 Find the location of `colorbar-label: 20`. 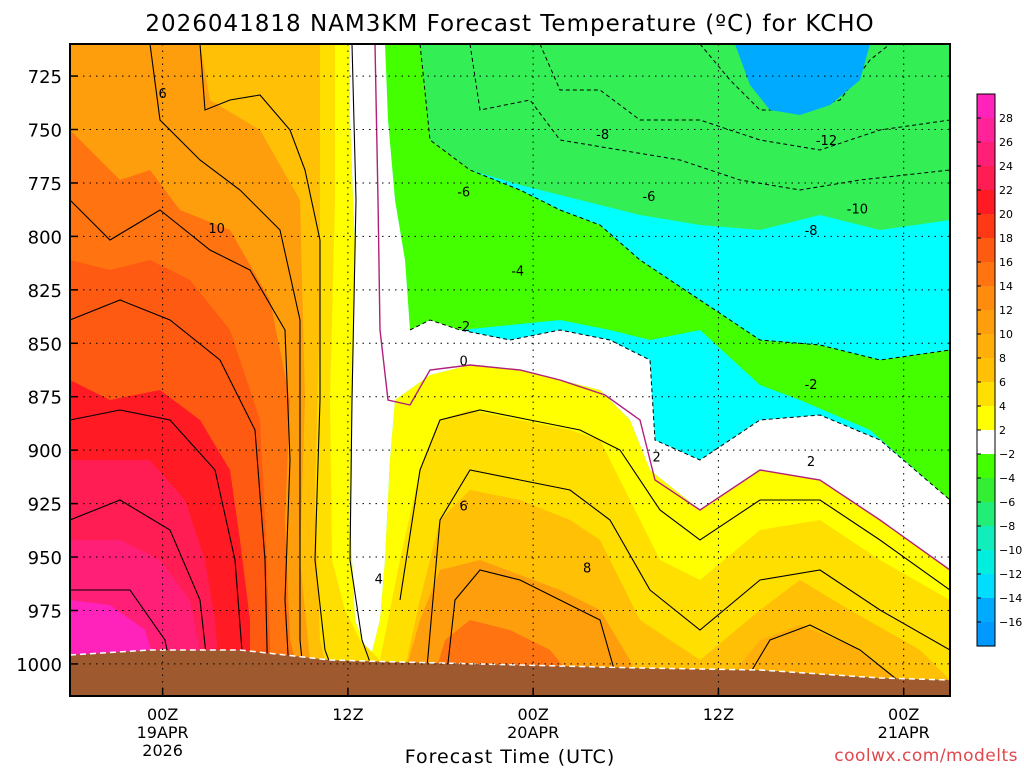

colorbar-label: 20 is located at coordinates (1006, 214).